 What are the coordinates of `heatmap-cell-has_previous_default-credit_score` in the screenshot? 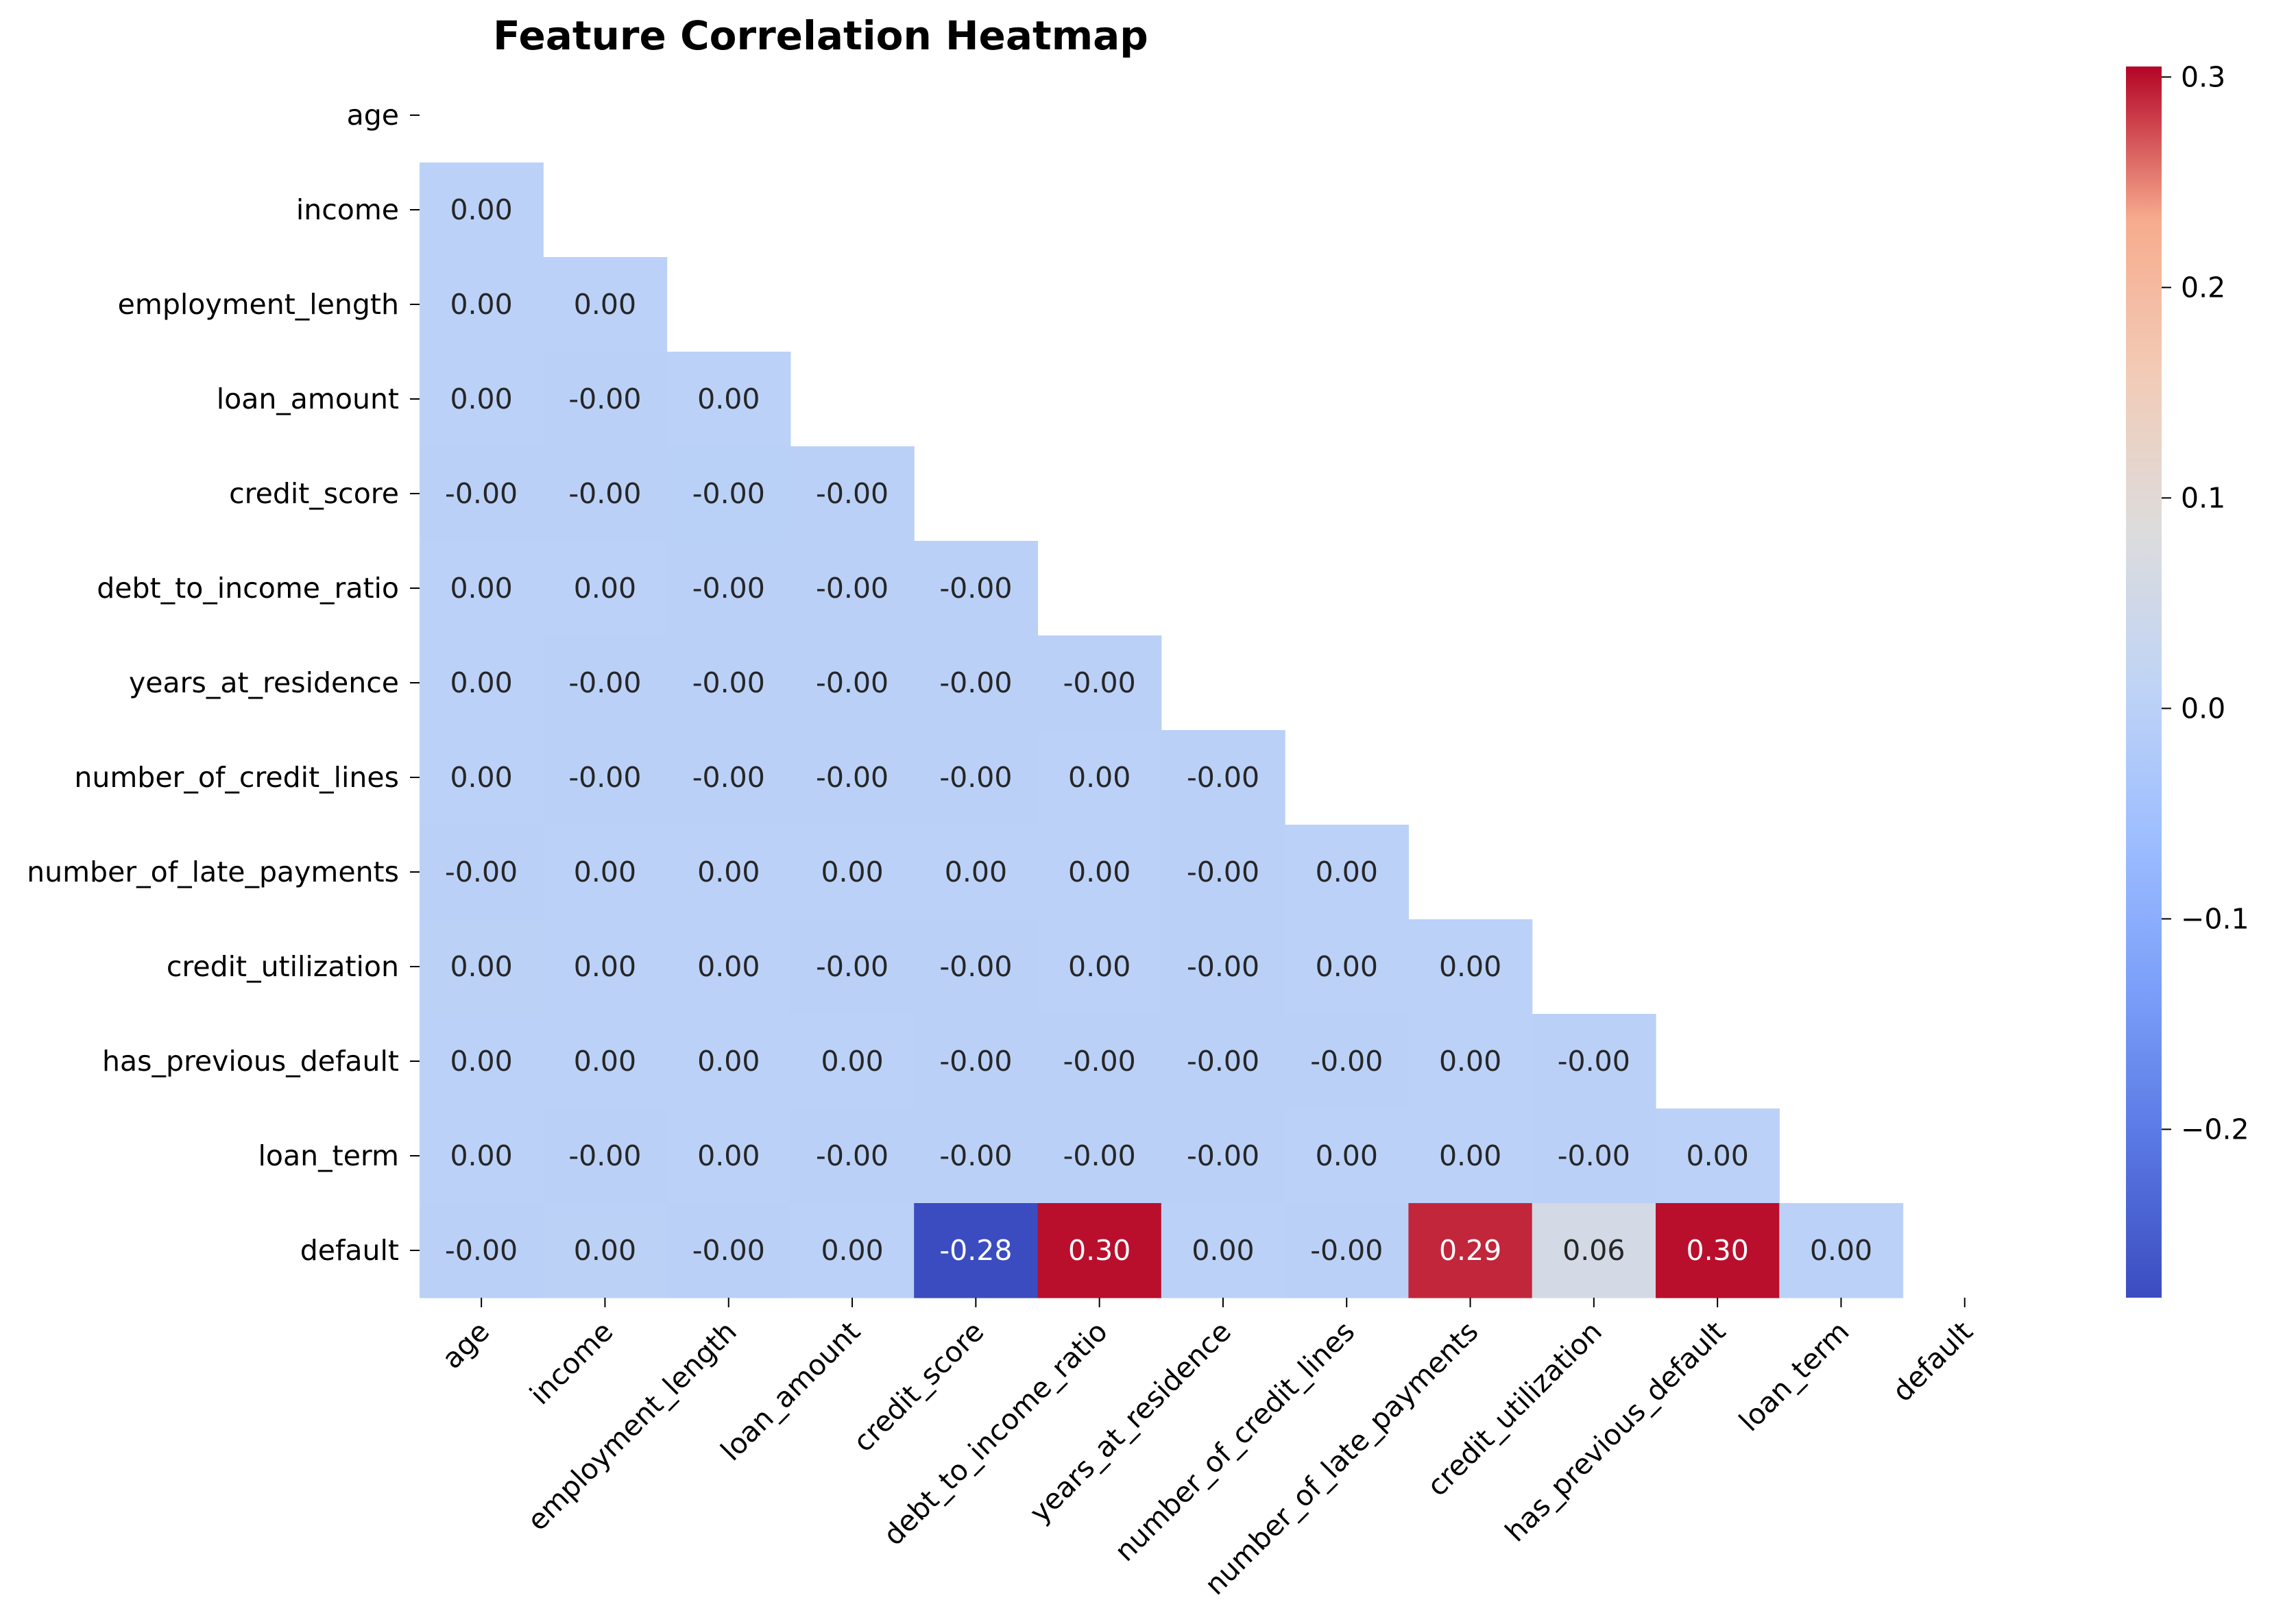 It's located at (976, 1061).